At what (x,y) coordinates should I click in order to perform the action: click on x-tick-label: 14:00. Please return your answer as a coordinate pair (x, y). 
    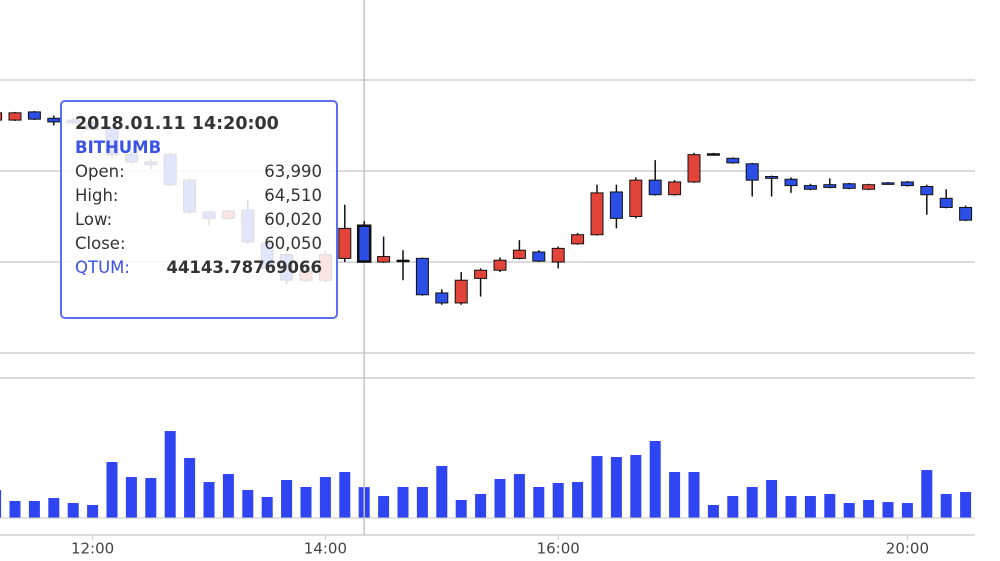
    Looking at the image, I should click on (325, 549).